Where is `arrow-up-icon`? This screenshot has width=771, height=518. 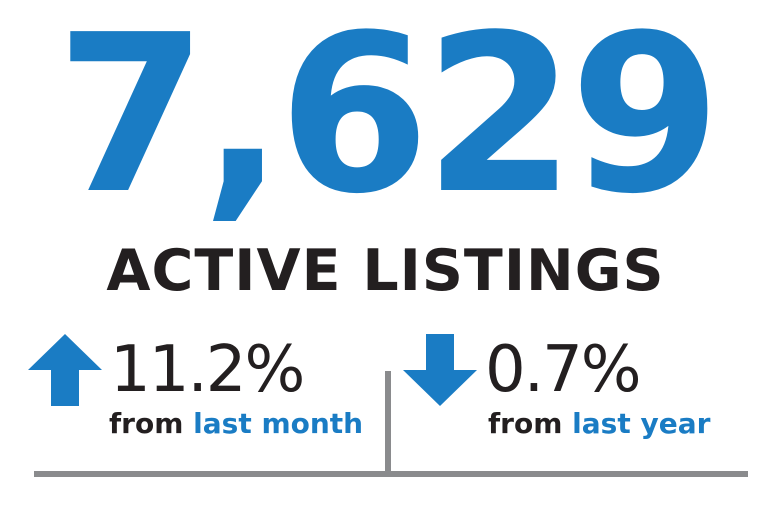 arrow-up-icon is located at coordinates (65, 370).